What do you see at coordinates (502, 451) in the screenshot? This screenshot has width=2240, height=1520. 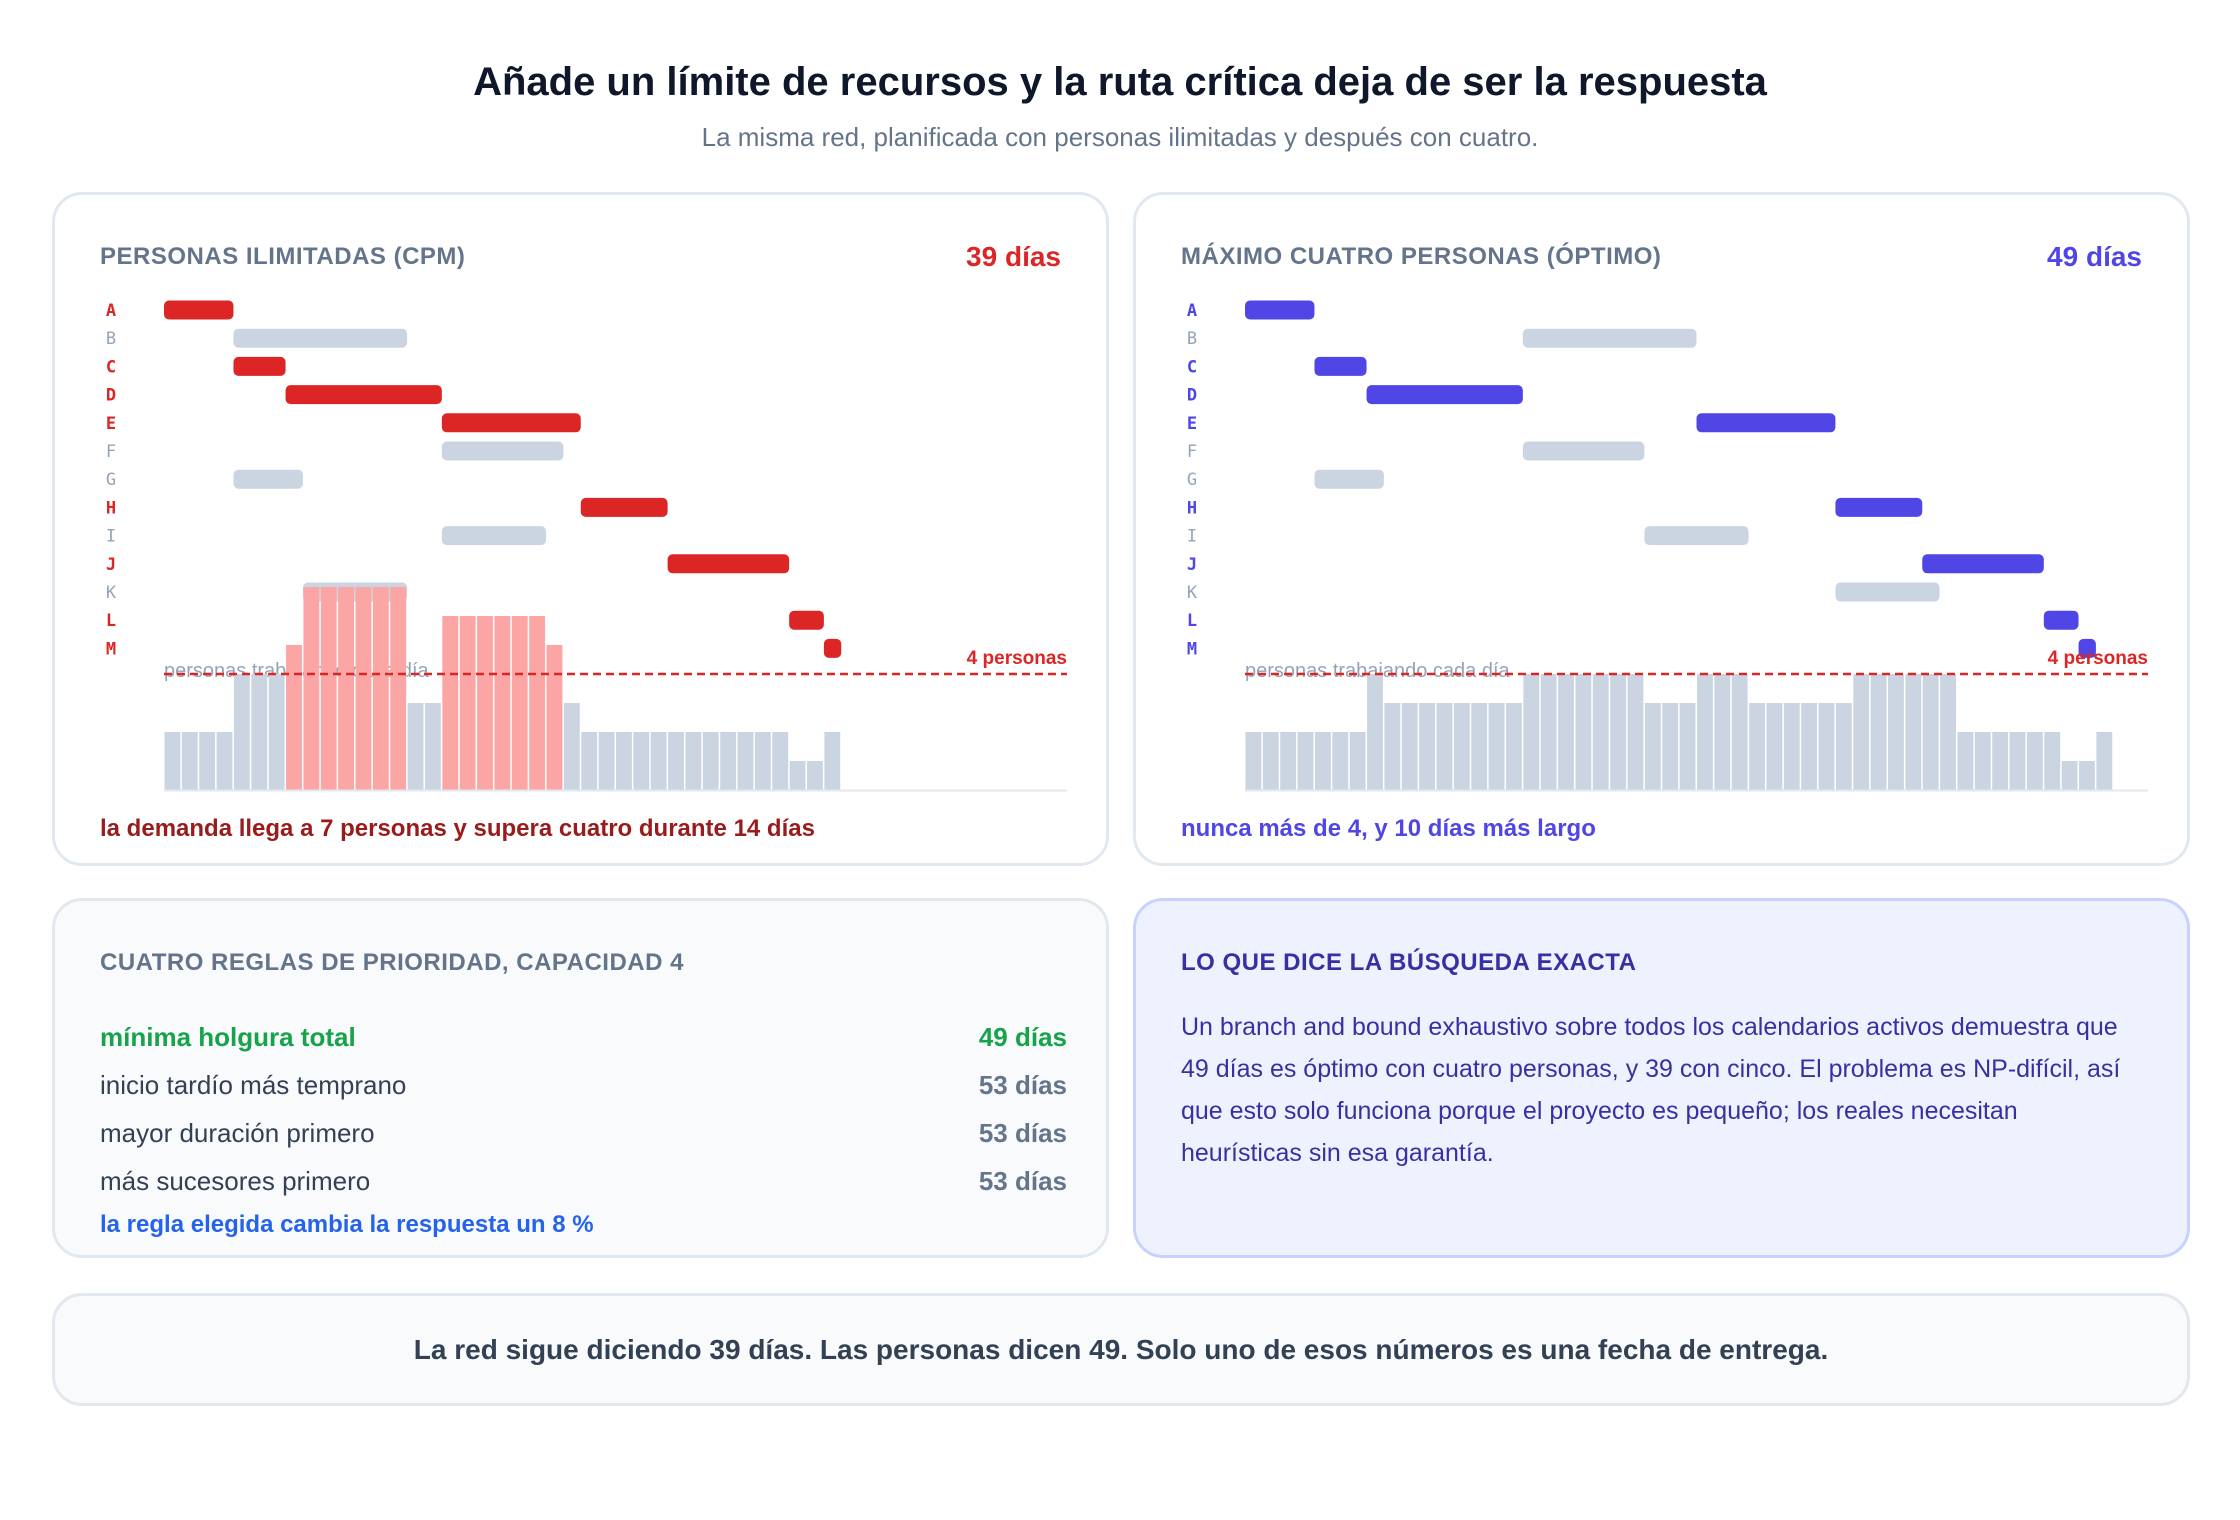 I see `task-bar-F` at bounding box center [502, 451].